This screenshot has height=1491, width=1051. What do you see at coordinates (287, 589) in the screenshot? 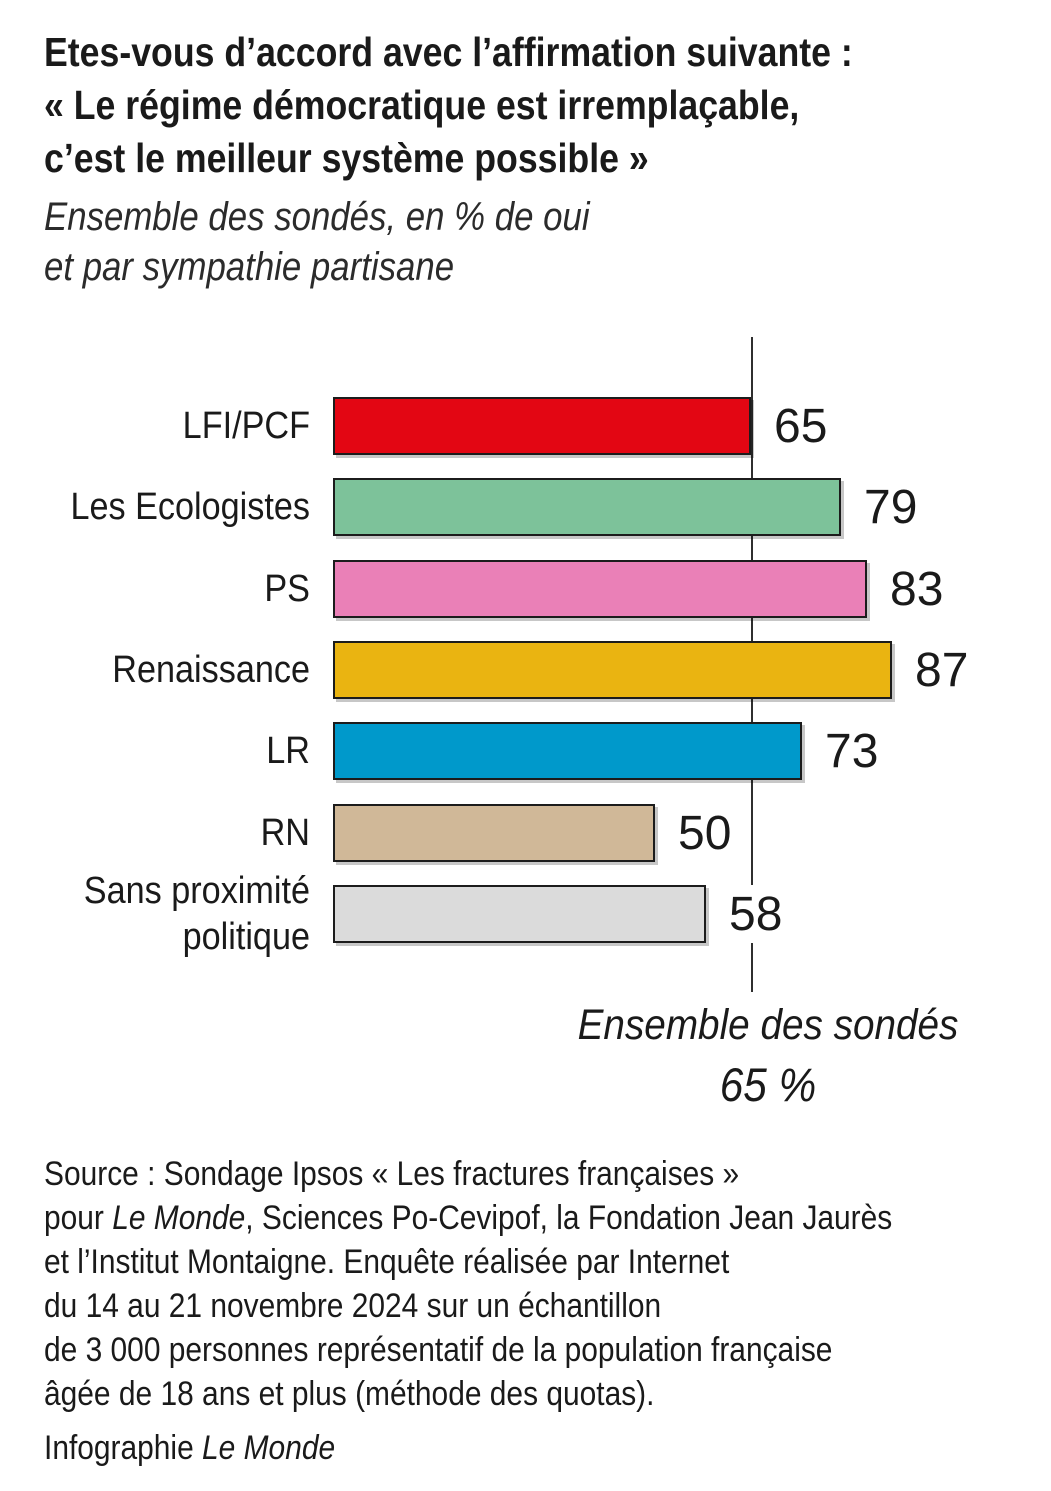
I see `category-label: PS` at bounding box center [287, 589].